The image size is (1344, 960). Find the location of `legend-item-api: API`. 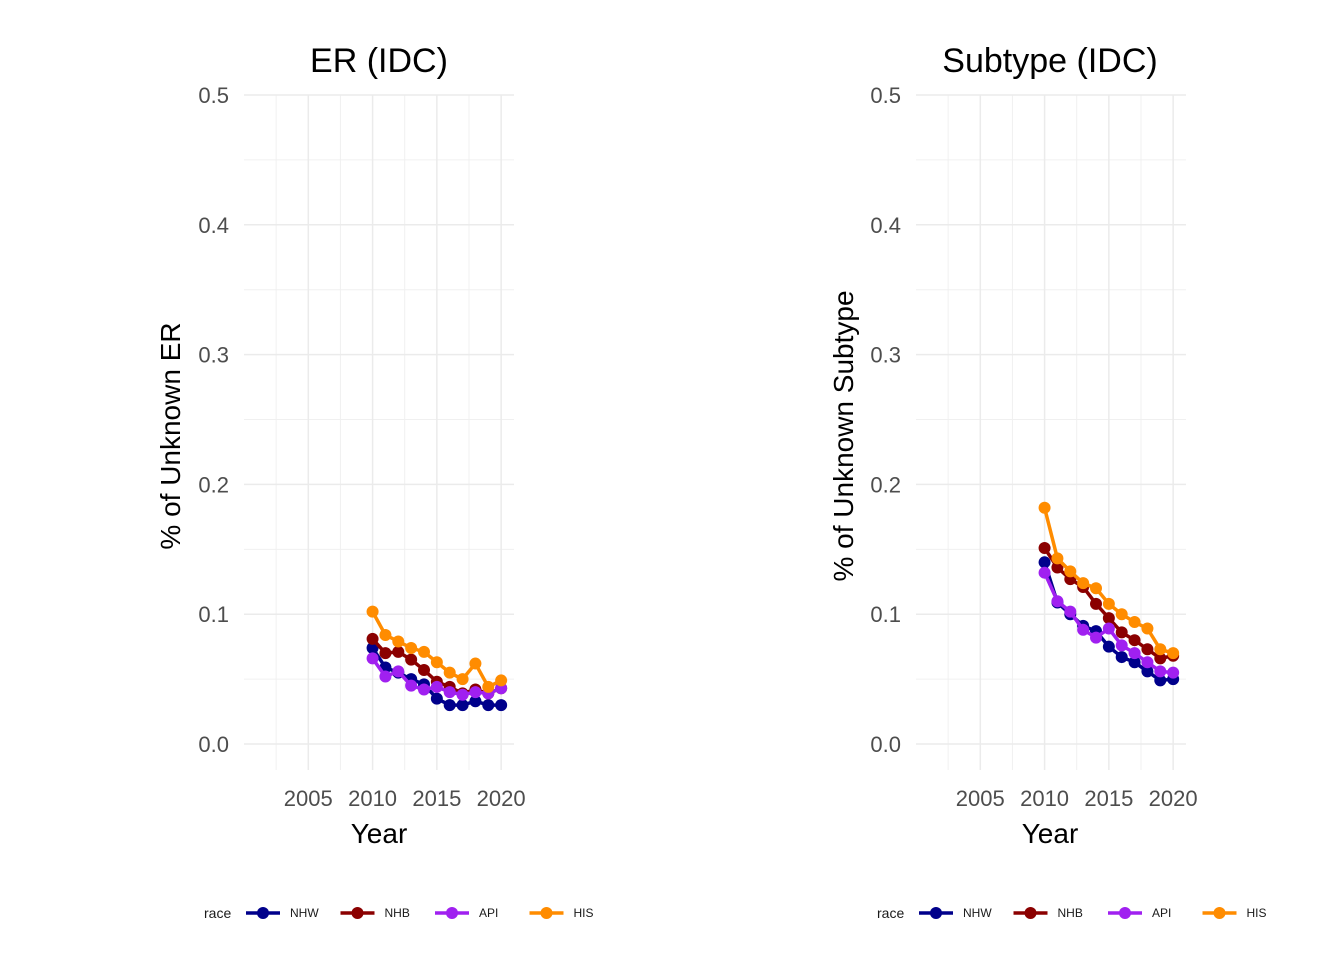

legend-item-api: API is located at coordinates (466, 913).